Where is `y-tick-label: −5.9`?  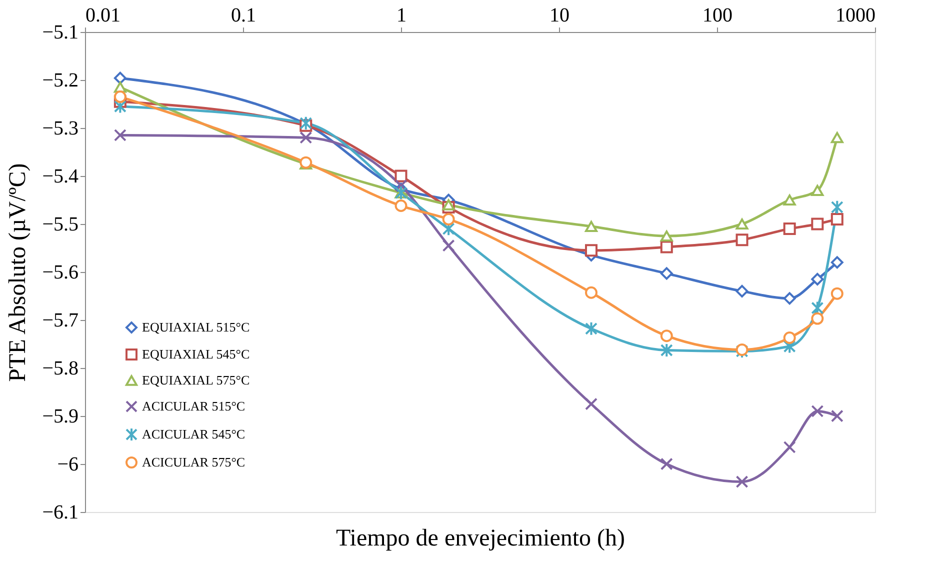
y-tick-label: −5.9 is located at coordinates (60, 417).